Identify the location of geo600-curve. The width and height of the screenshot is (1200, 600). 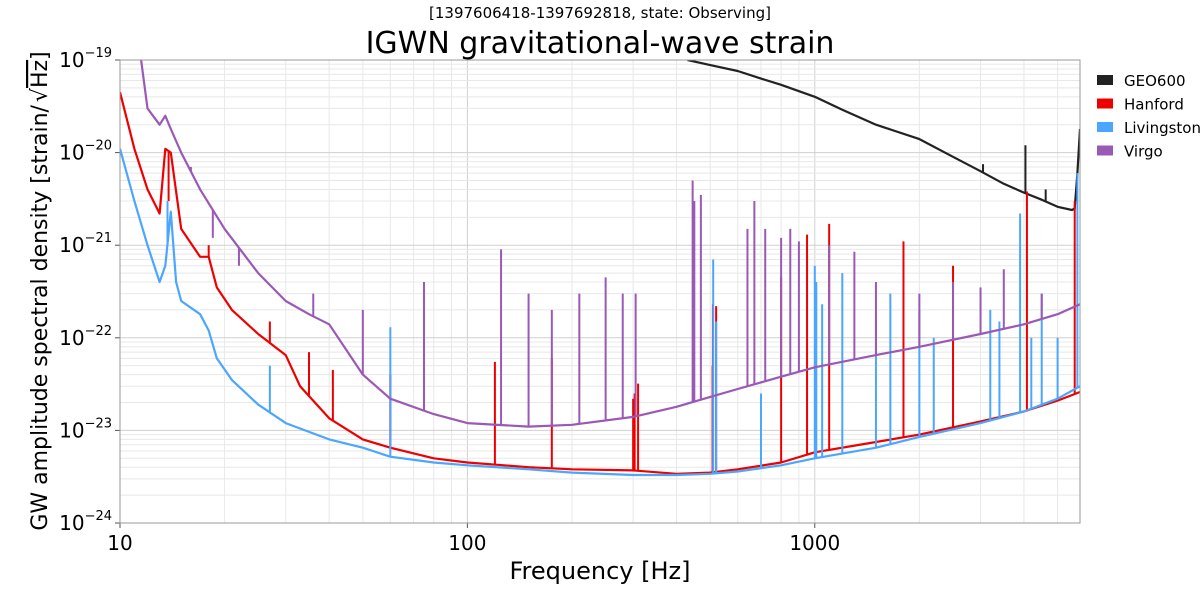
(883, 136).